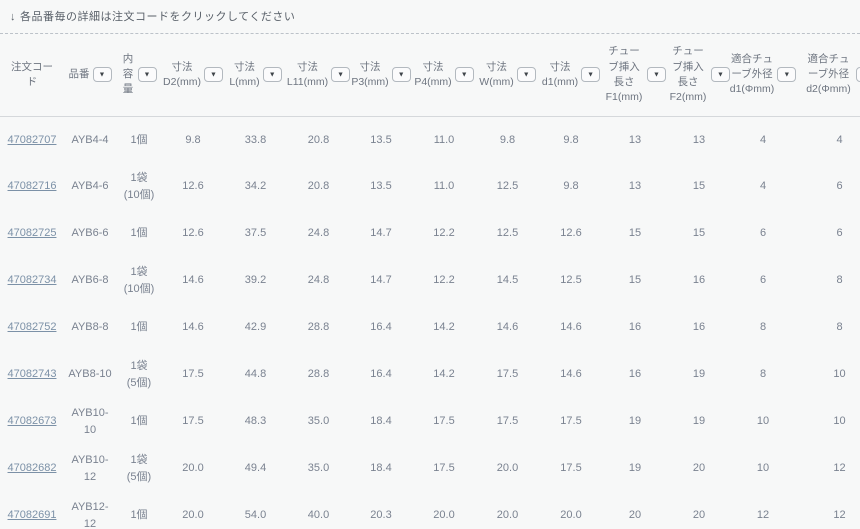  Describe the element at coordinates (90, 186) in the screenshot. I see `table-cell: AYB4-6` at that location.